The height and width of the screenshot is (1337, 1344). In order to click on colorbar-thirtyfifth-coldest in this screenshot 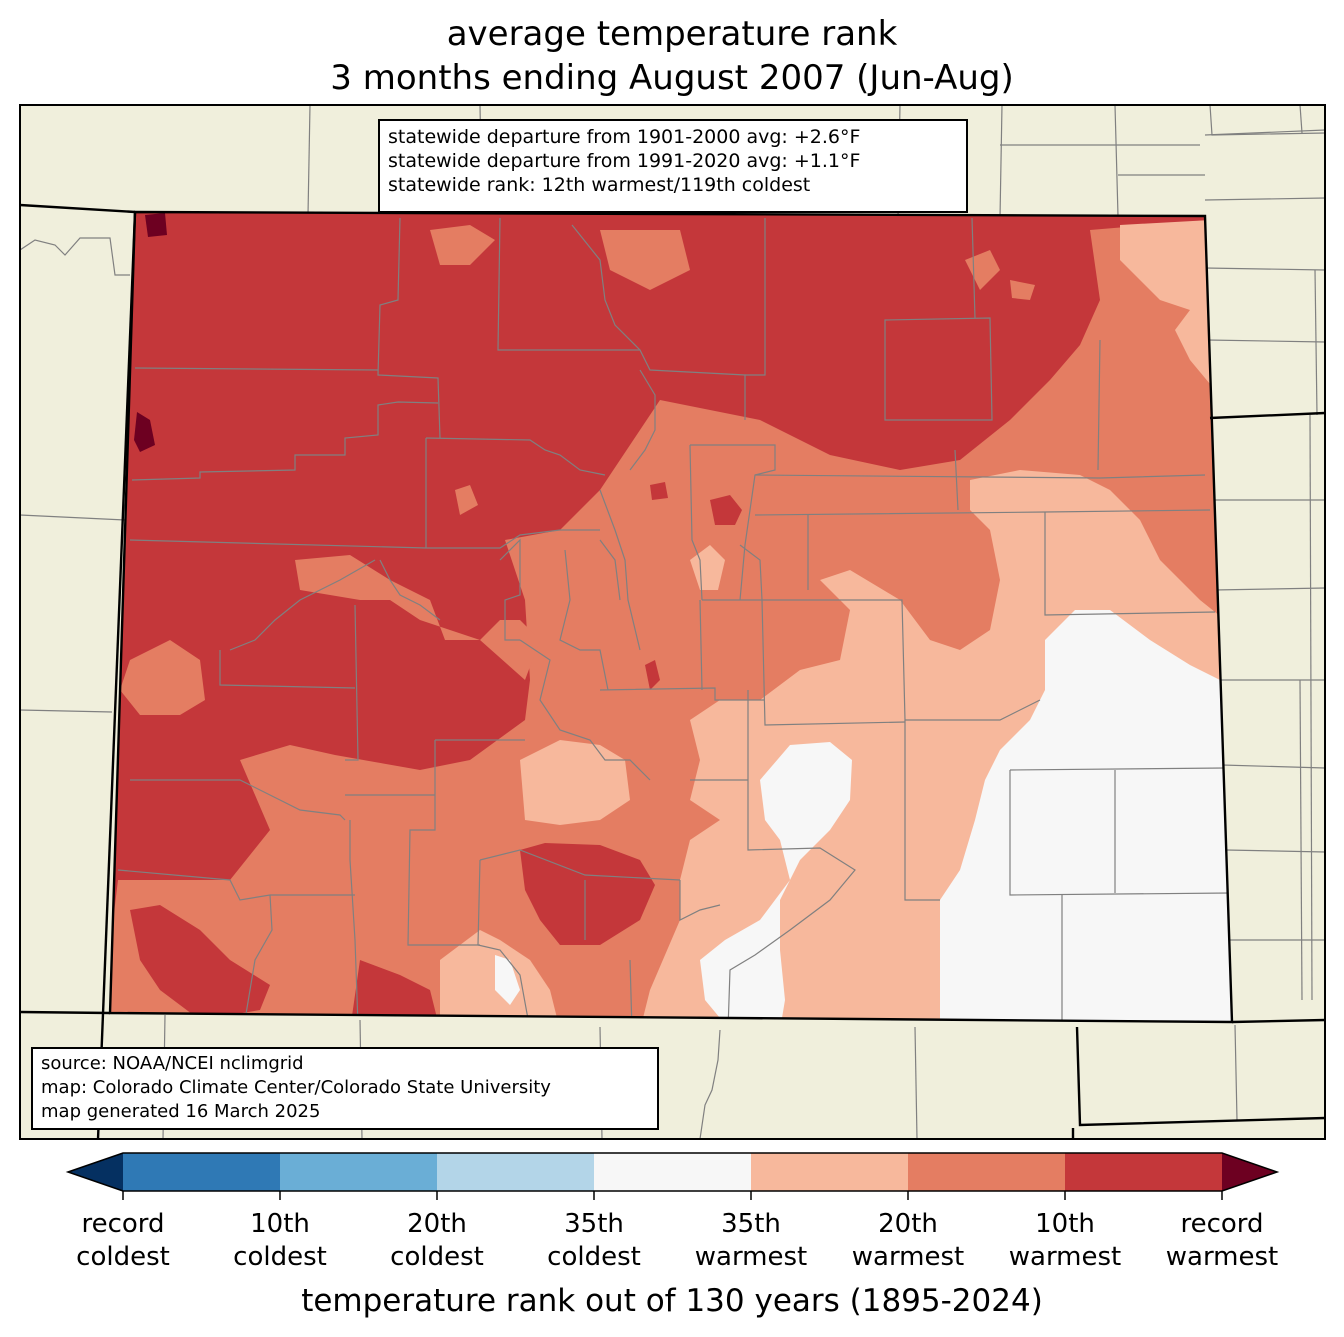, I will do `click(515, 1172)`.